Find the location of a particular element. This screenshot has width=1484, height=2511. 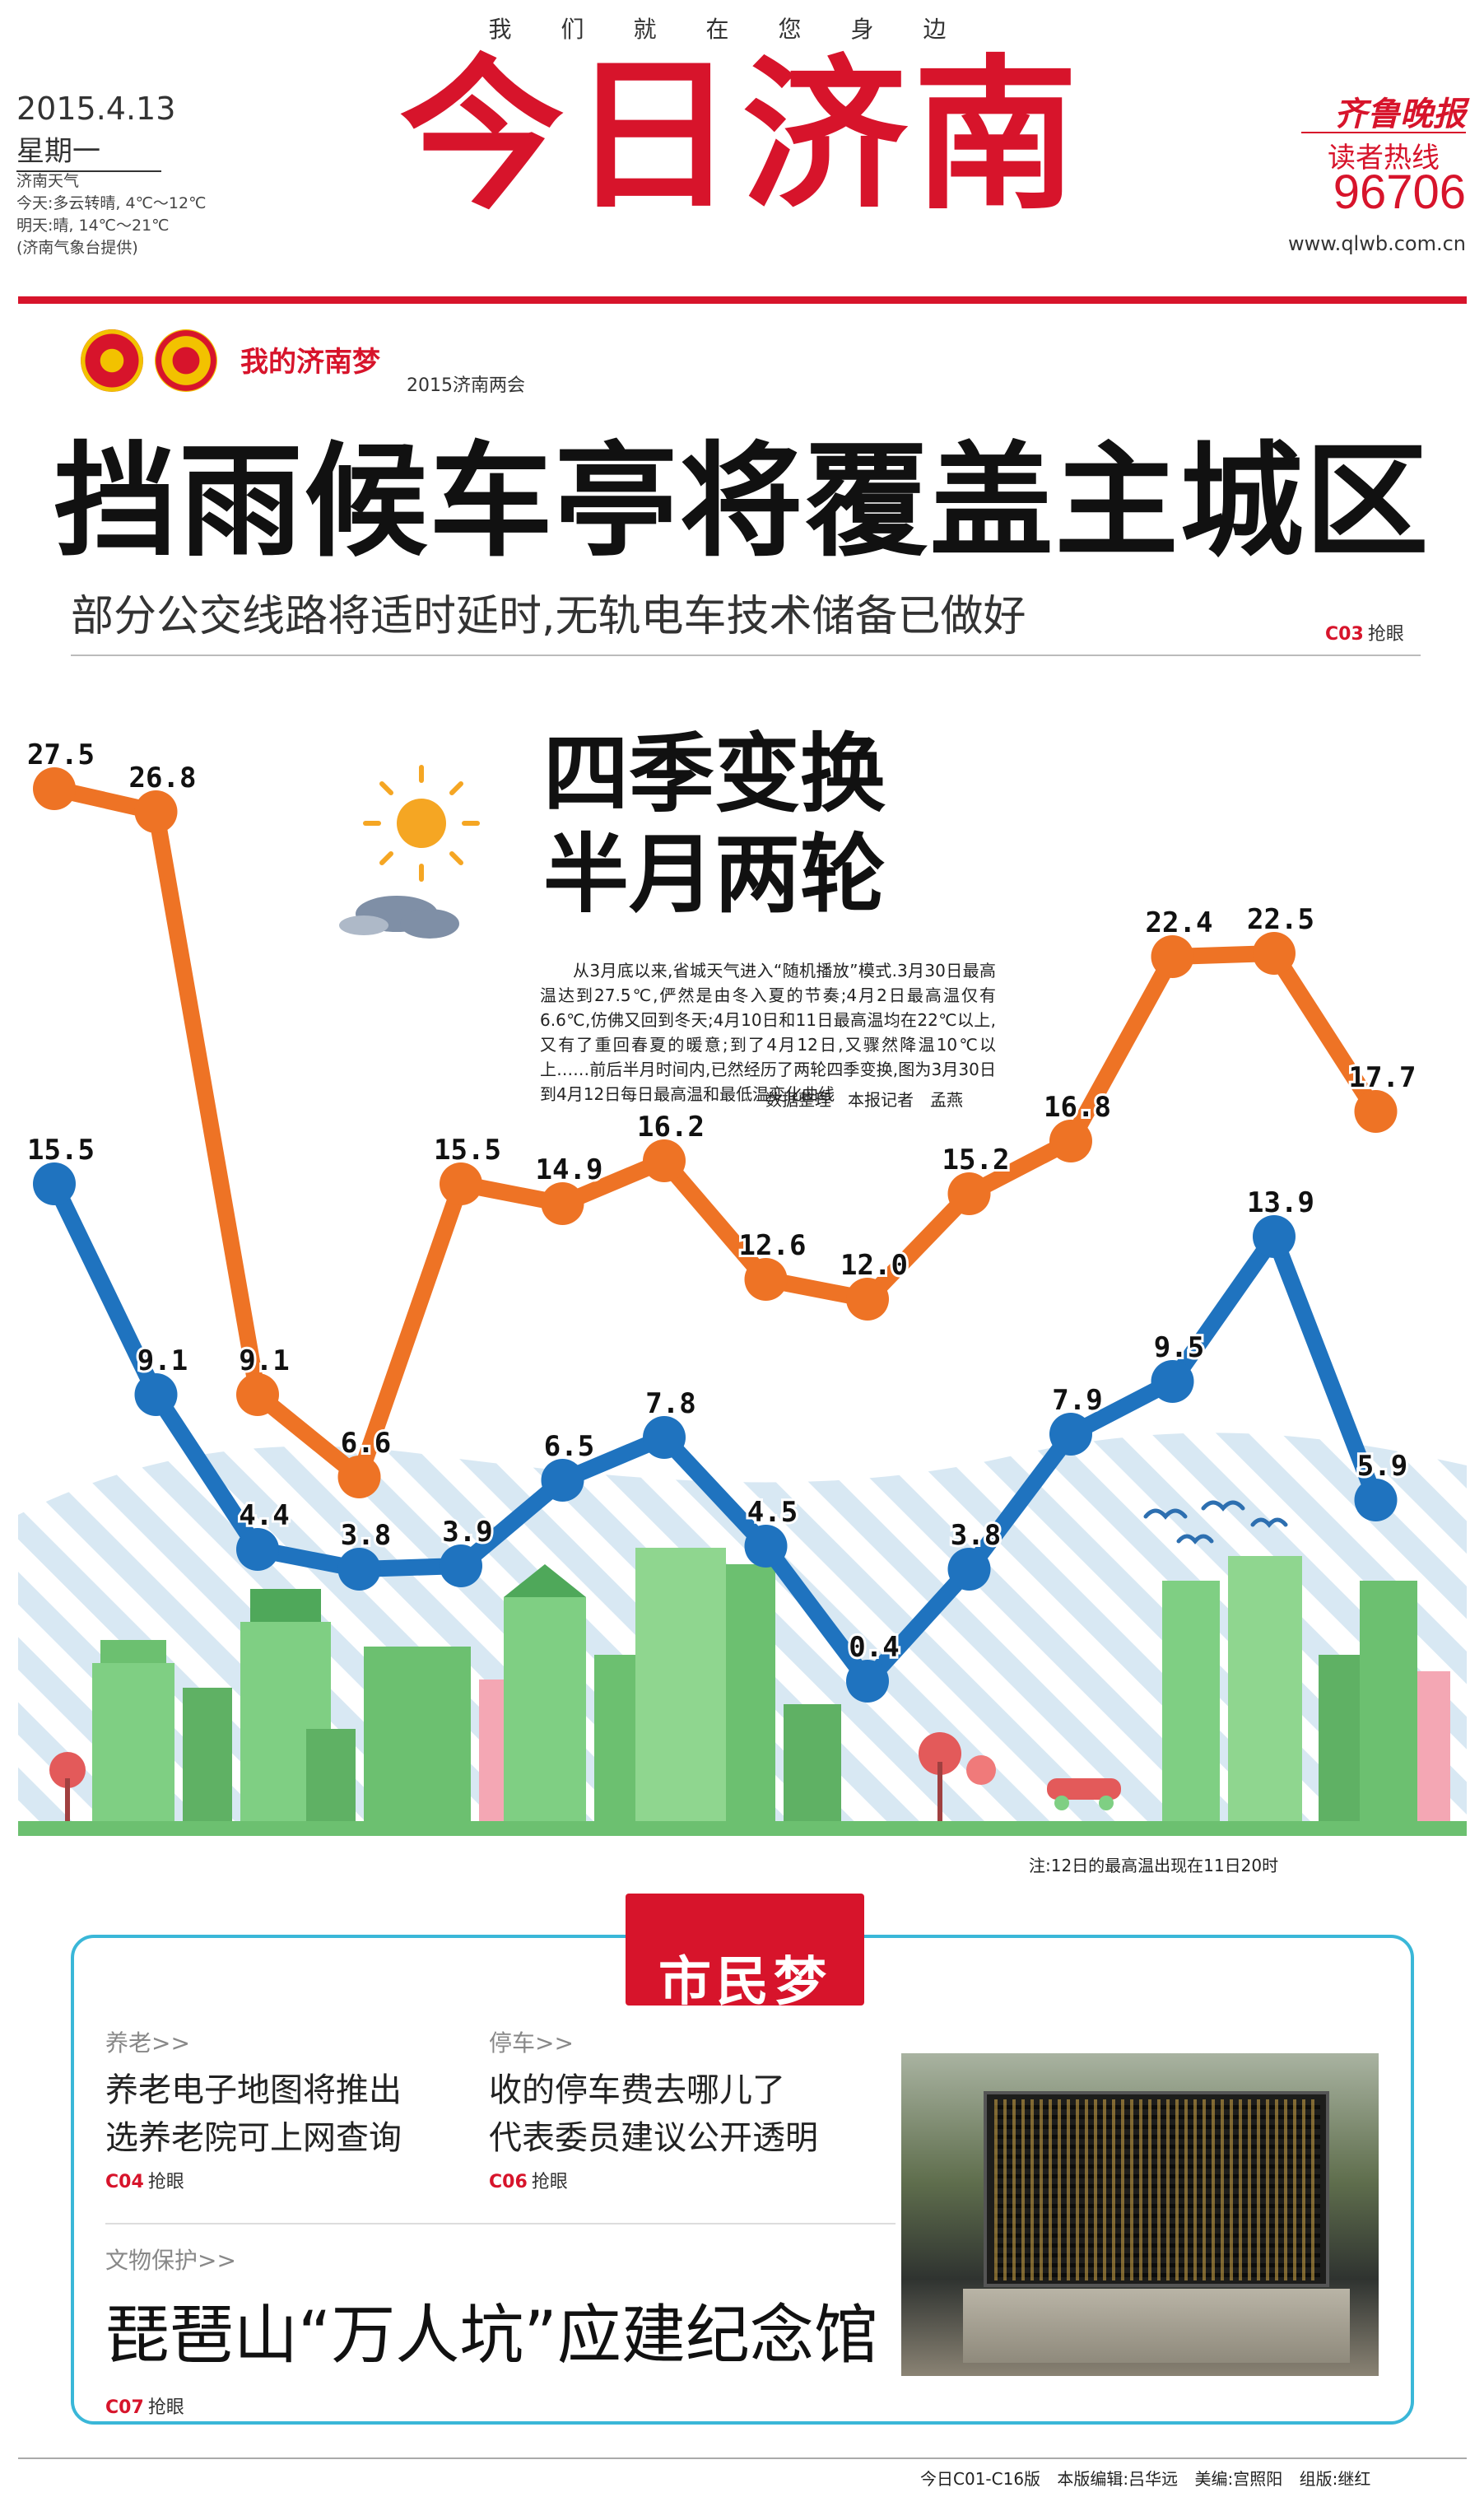

issue-weekday: 星期一 is located at coordinates (88, 150).